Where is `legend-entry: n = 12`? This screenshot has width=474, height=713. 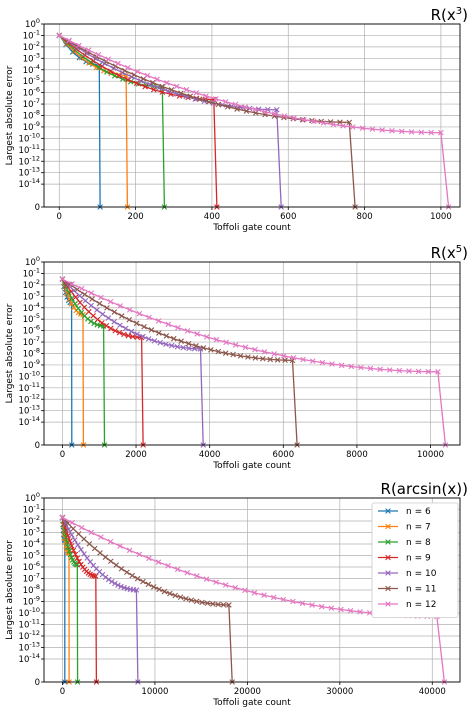 legend-entry: n = 12 is located at coordinates (407, 605).